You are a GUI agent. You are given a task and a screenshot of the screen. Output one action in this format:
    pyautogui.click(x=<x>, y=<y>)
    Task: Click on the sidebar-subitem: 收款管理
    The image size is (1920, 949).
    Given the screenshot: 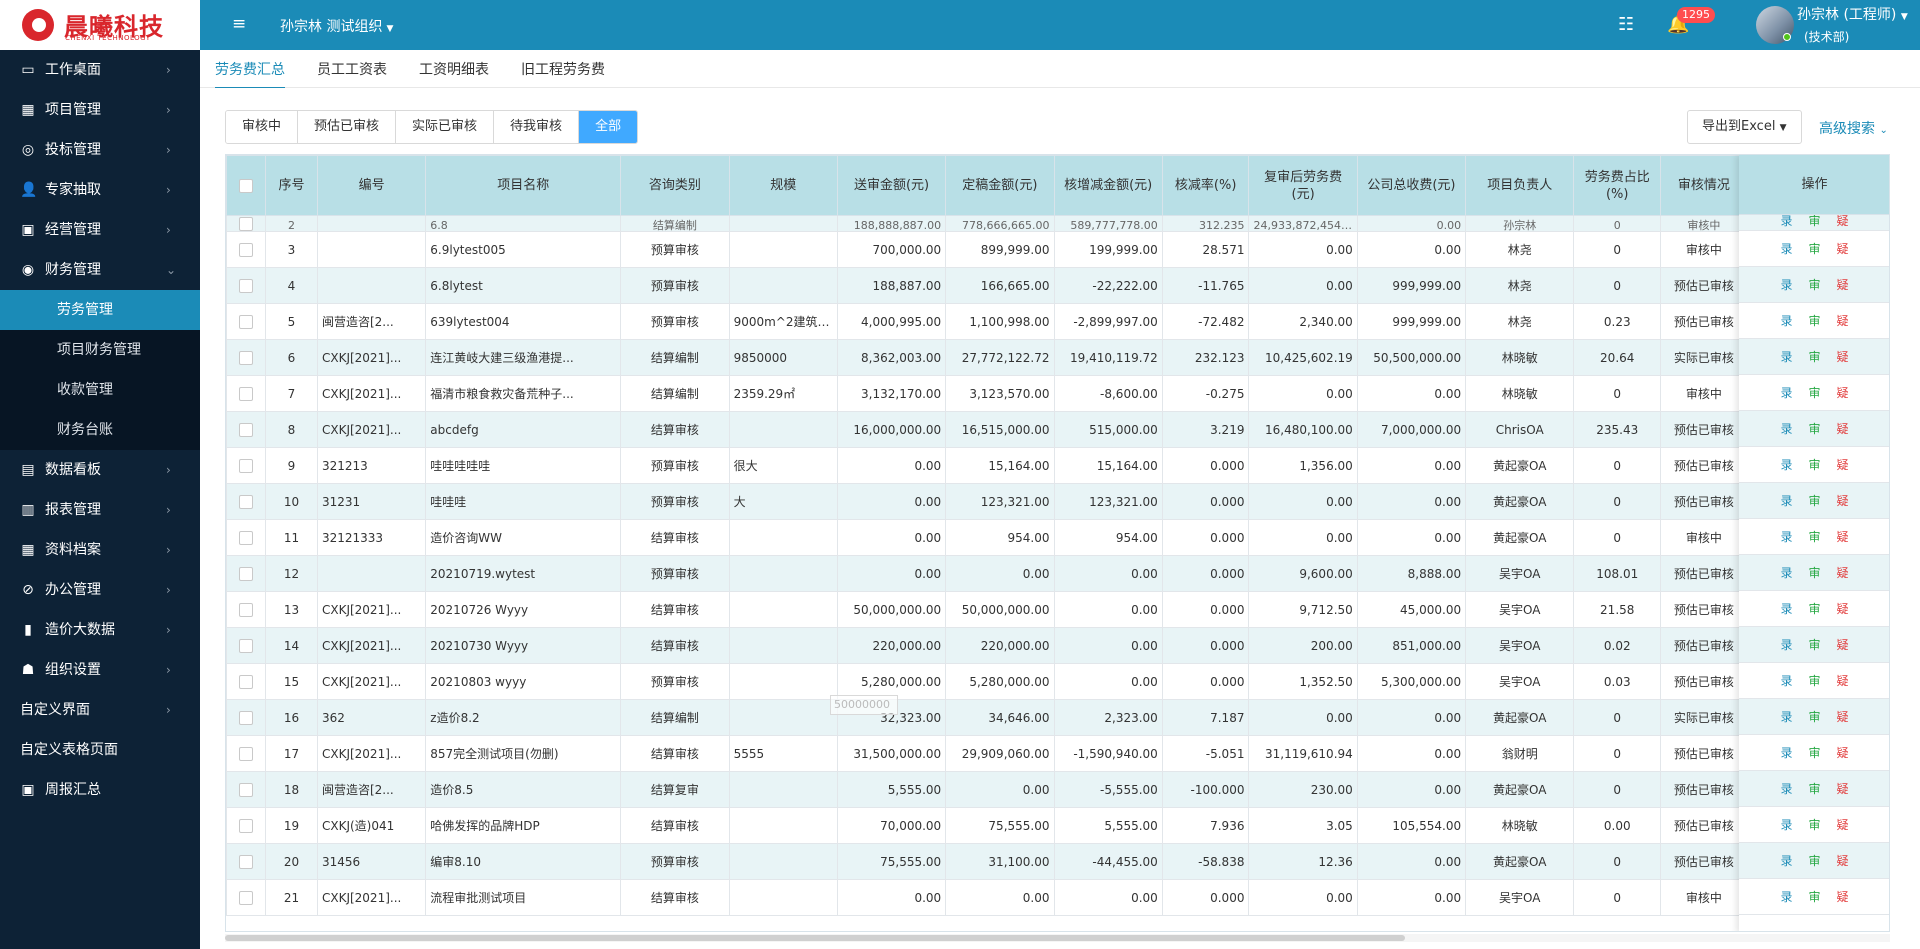 What is the action you would take?
    pyautogui.click(x=85, y=390)
    